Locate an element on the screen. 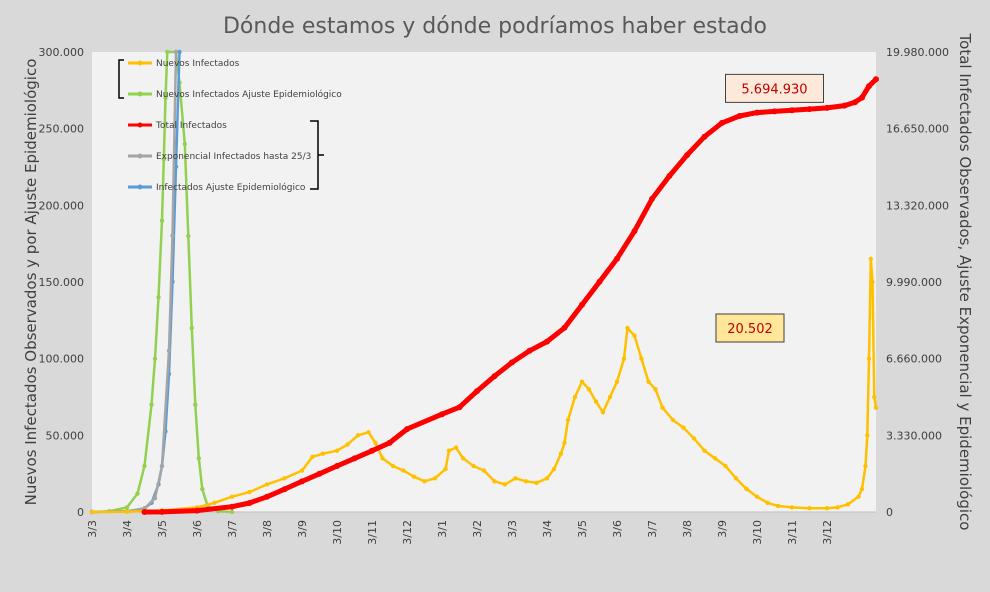  x-tick-label: 3/5 is located at coordinates (162, 529).